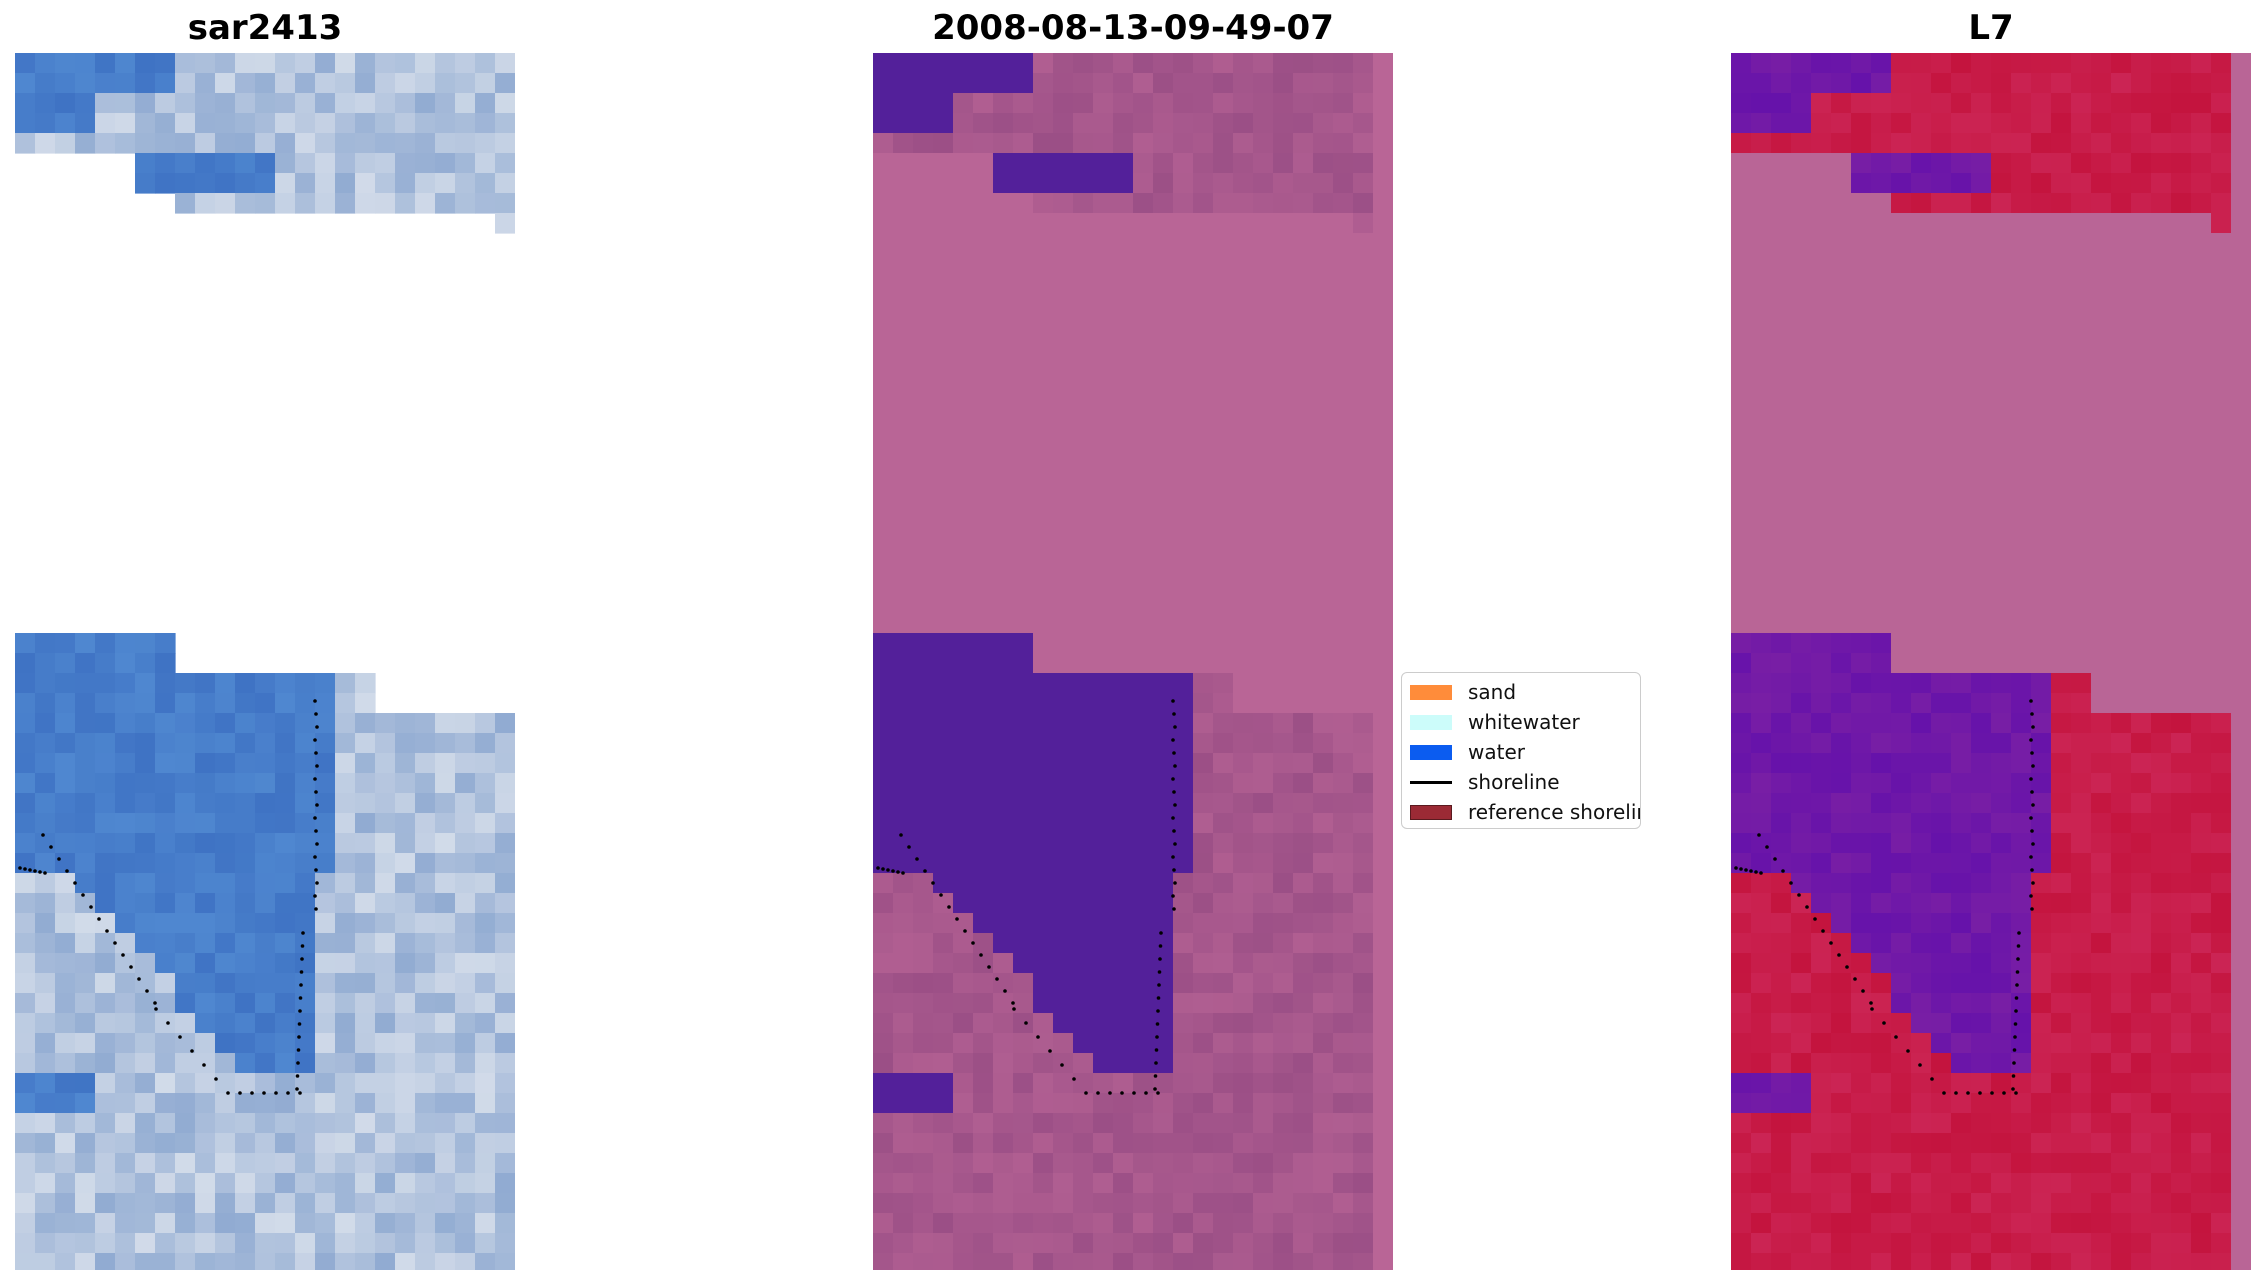  I want to click on panel-title-rgb: sar2413, so click(265, 28).